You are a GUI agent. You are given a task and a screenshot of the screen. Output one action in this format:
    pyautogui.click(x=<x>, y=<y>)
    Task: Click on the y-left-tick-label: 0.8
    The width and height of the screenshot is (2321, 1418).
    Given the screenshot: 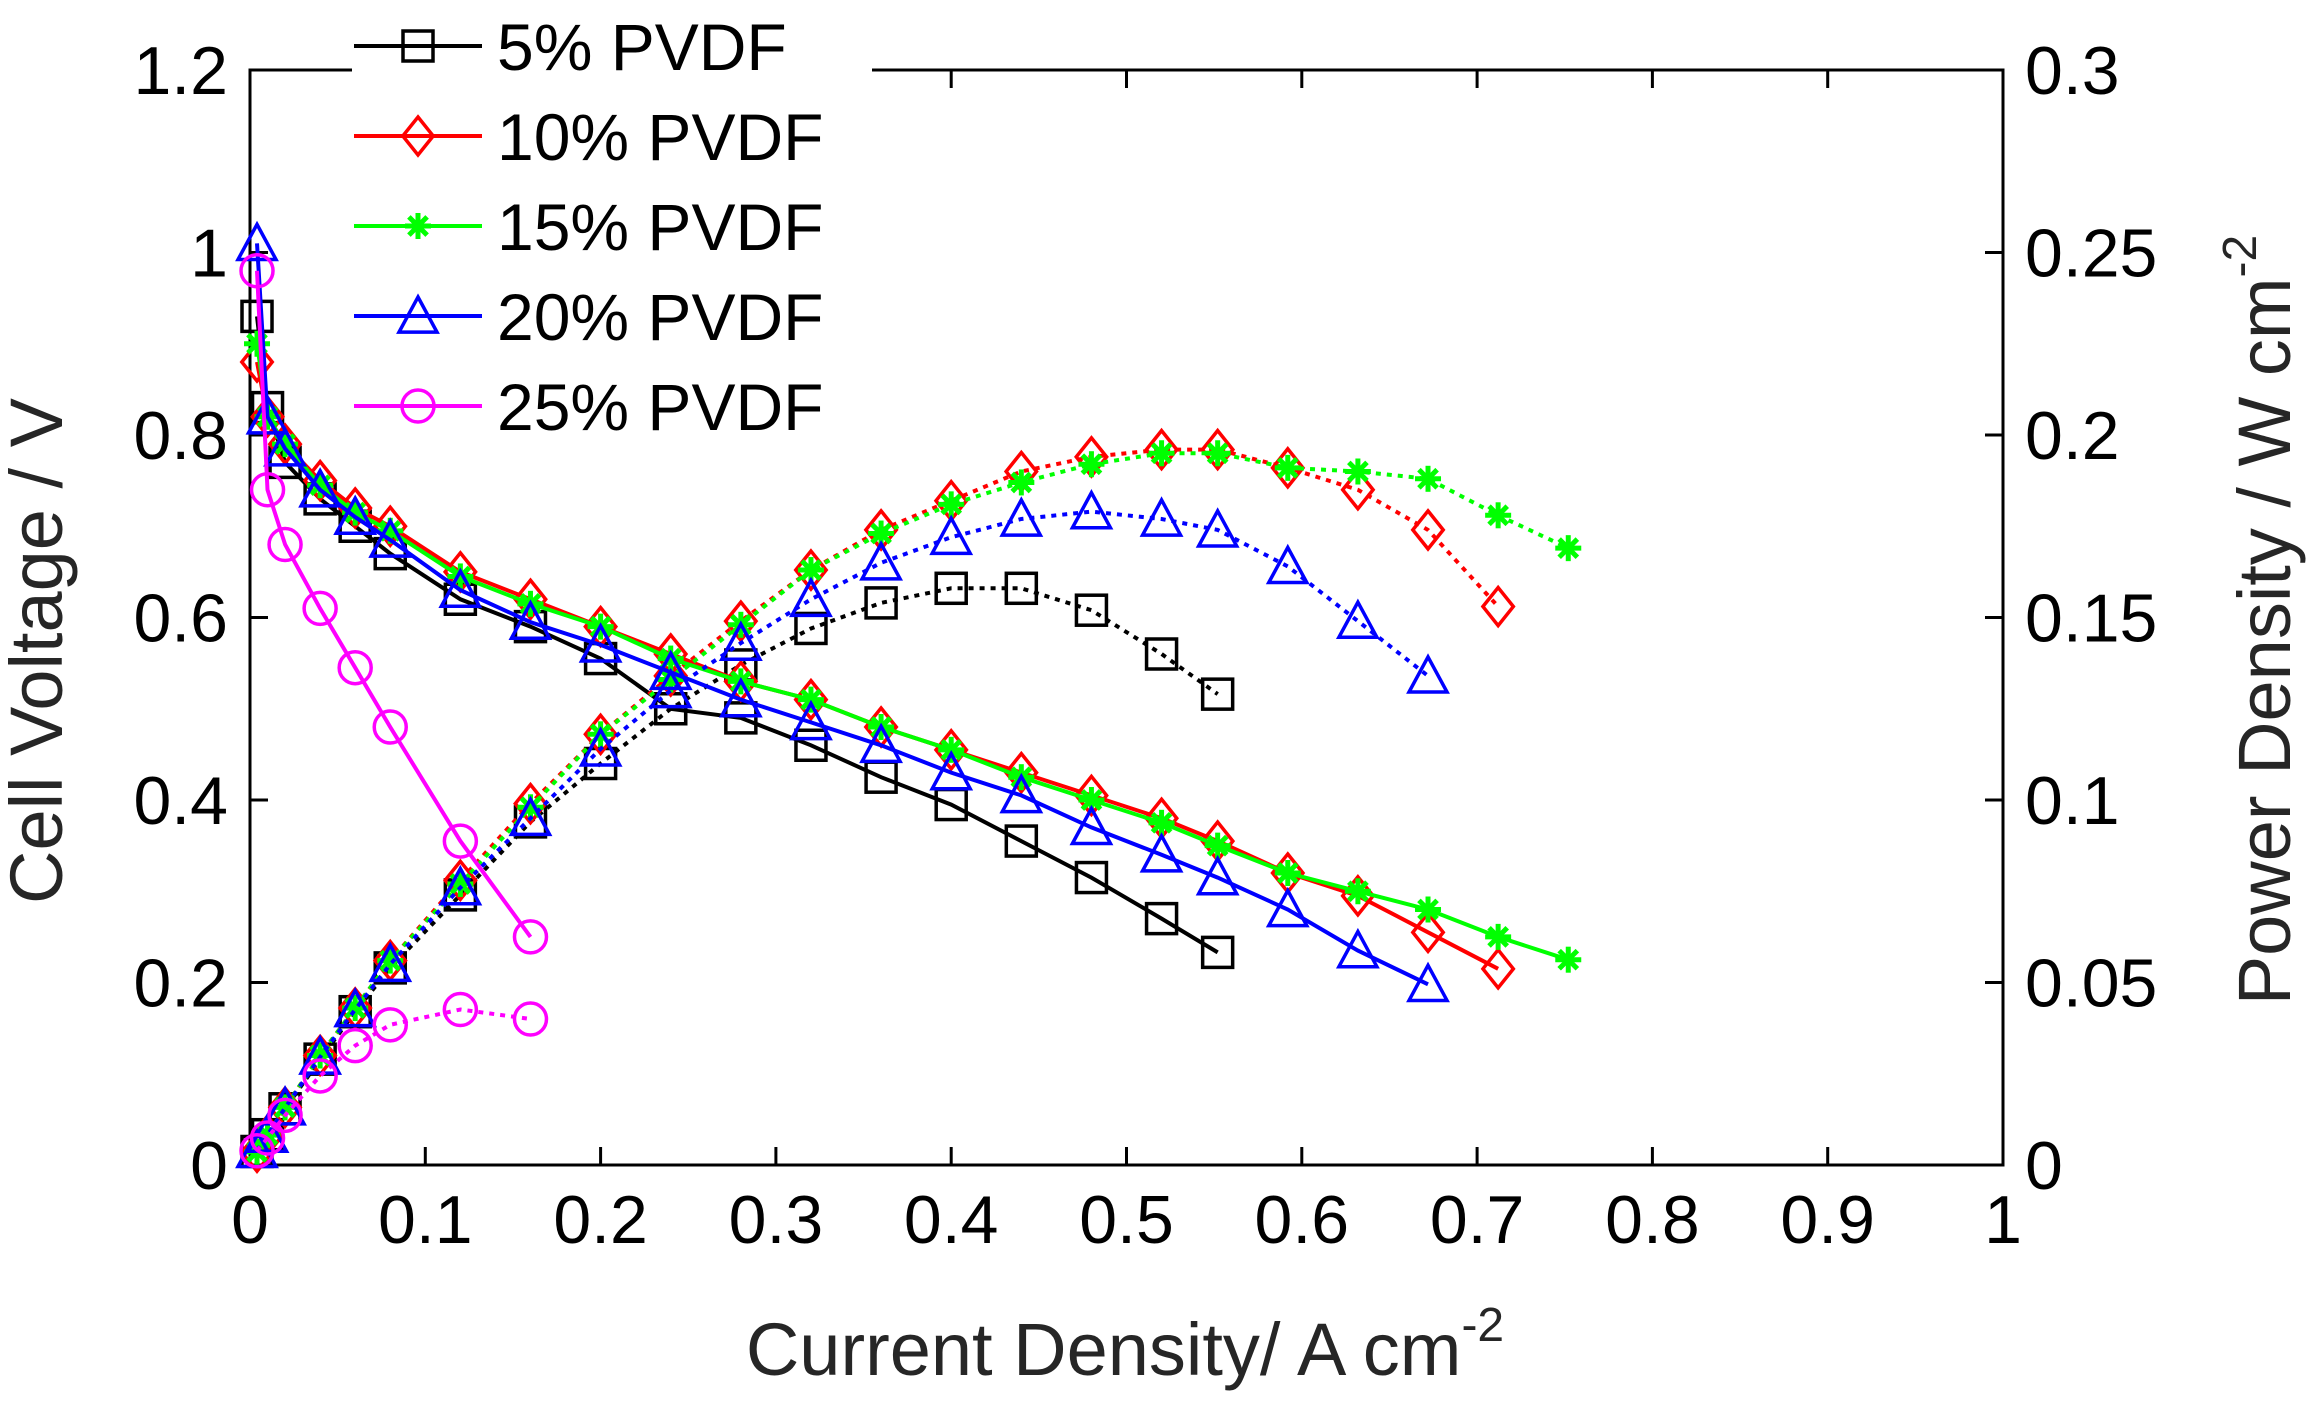 What is the action you would take?
    pyautogui.click(x=180, y=436)
    